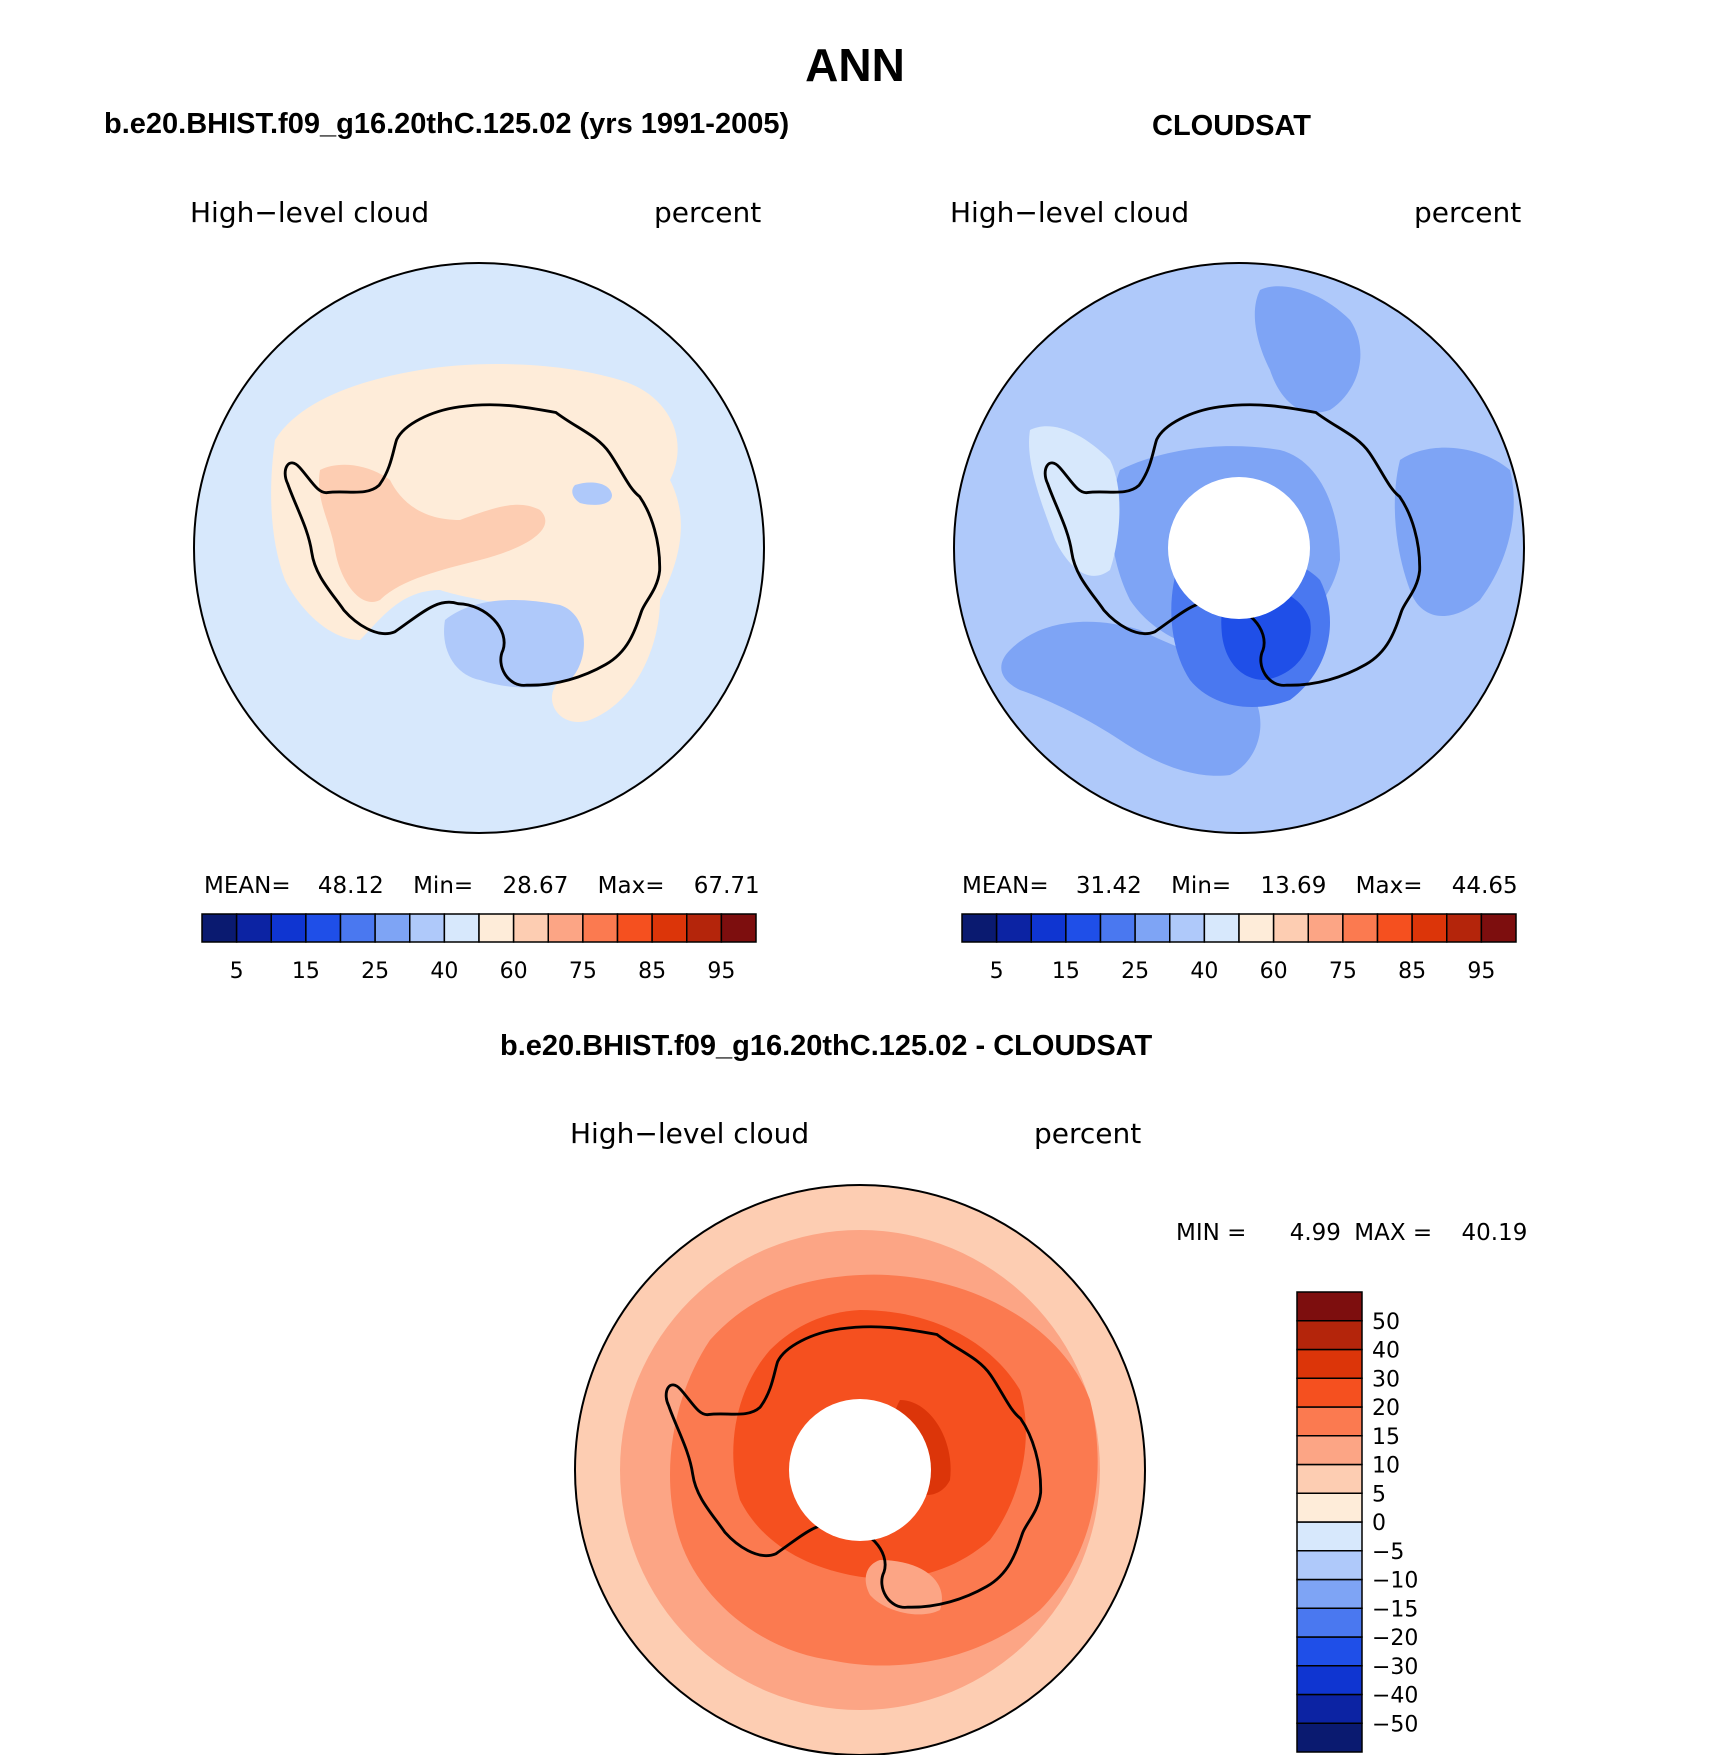 Image resolution: width=1710 pixels, height=1755 pixels. I want to click on diff-missing-pole, so click(860, 1470).